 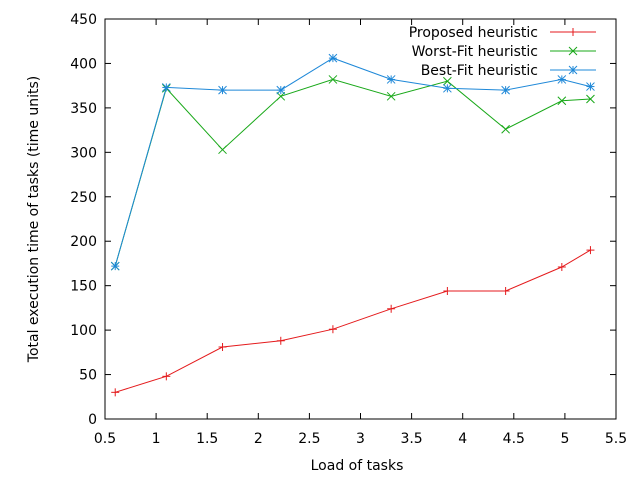 What do you see at coordinates (83, 20) in the screenshot?
I see `y-tick-label: 450` at bounding box center [83, 20].